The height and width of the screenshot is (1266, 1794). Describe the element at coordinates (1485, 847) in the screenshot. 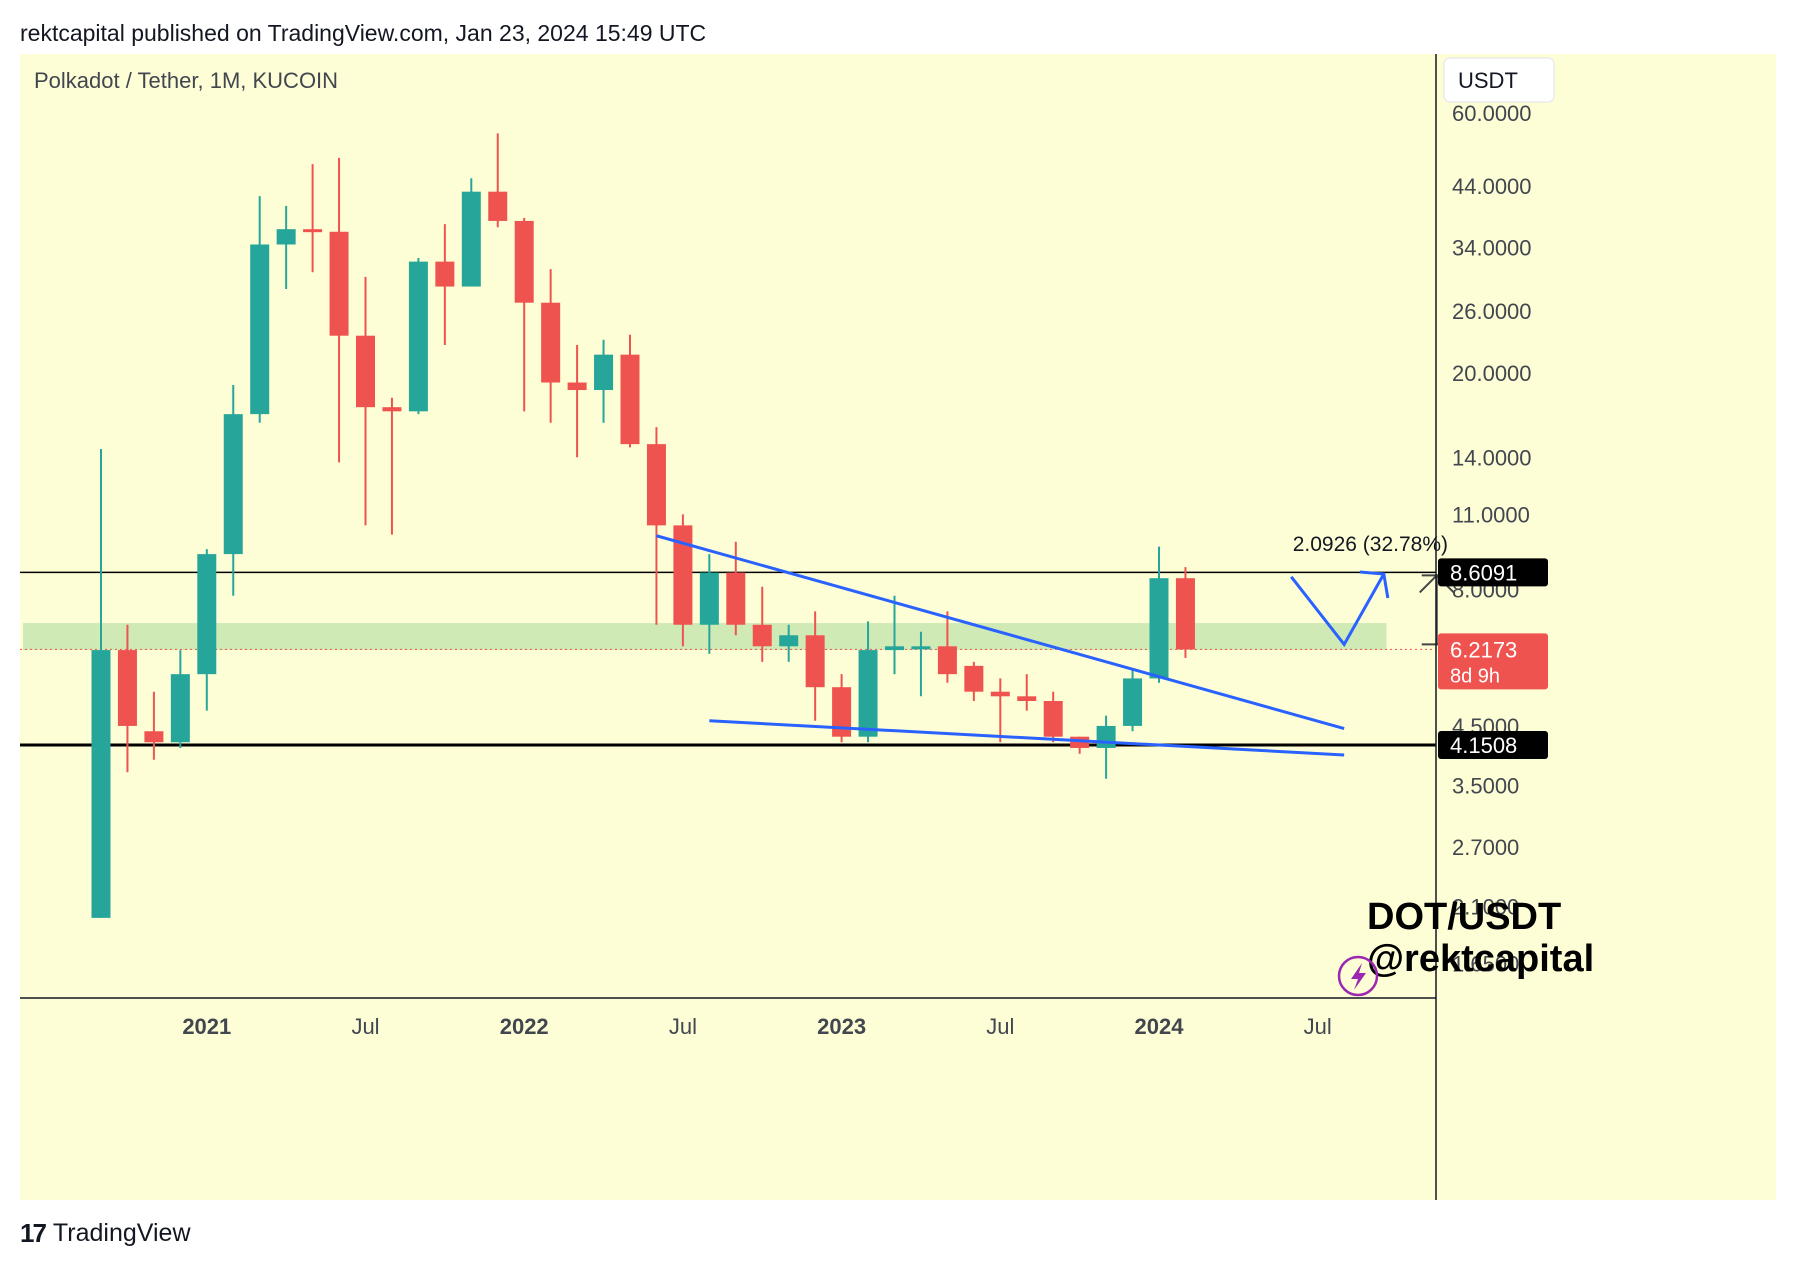

I see `y-tick-label: 2.7000` at that location.